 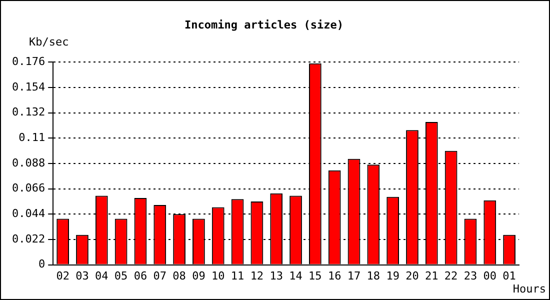 What do you see at coordinates (29, 61) in the screenshot?
I see `y-tick-label: 0.176` at bounding box center [29, 61].